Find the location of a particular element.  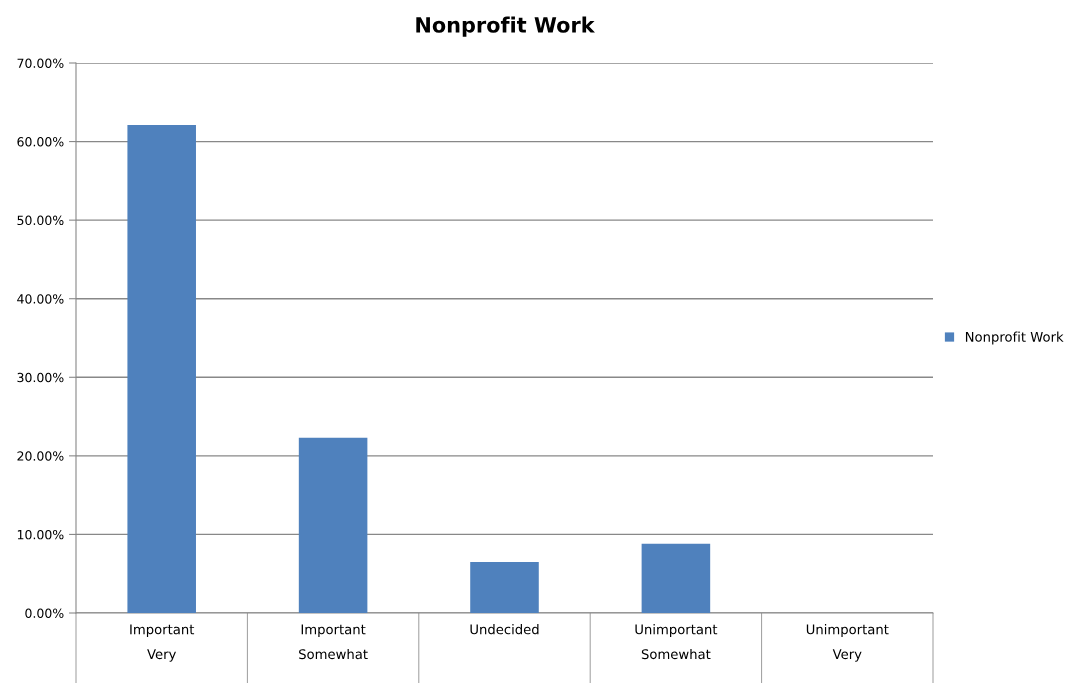

legend-label: Nonprofit Work is located at coordinates (1014, 338).